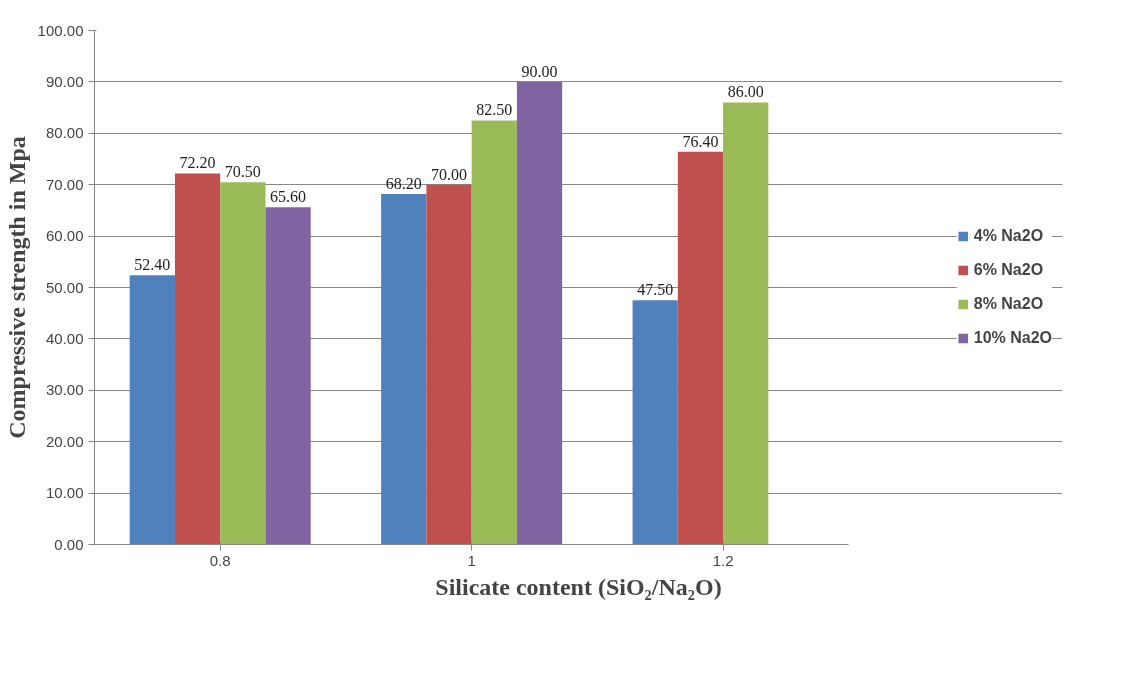 This screenshot has width=1137, height=675. I want to click on data-label: 47.50, so click(655, 290).